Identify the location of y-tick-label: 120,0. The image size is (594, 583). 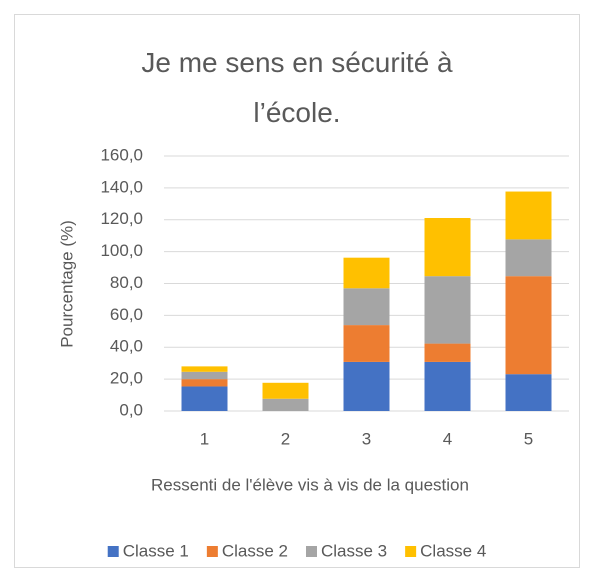
(121, 218).